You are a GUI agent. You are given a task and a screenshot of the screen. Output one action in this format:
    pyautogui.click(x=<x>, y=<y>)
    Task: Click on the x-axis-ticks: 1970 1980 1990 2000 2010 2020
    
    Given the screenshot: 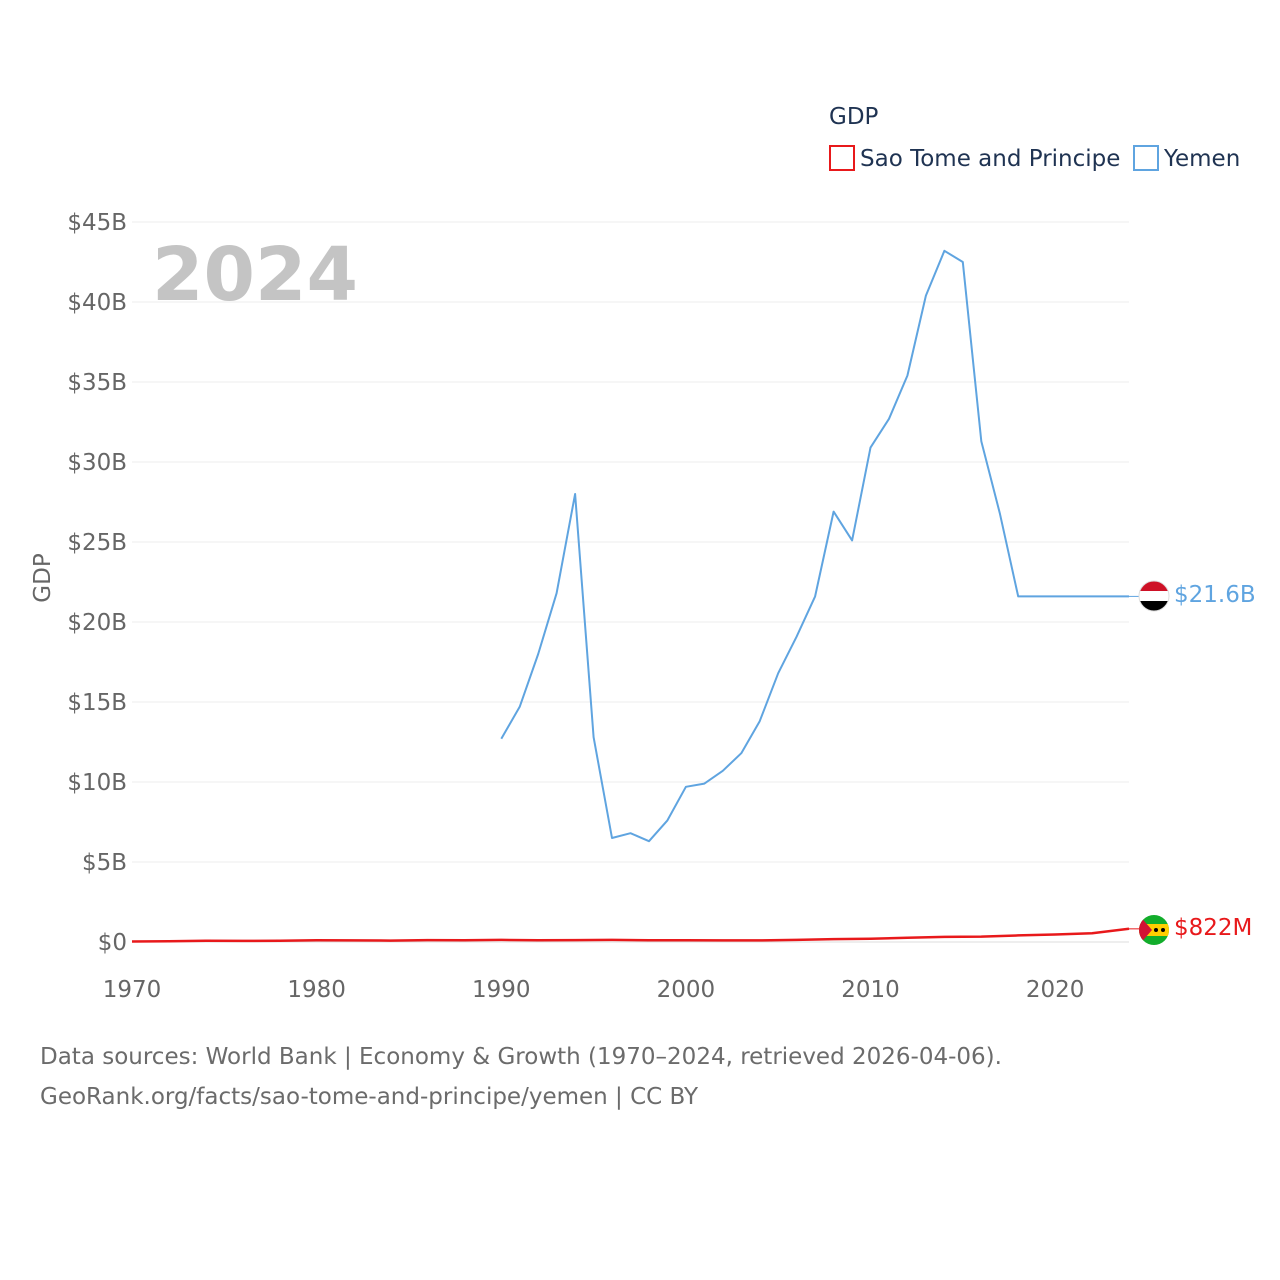 What is the action you would take?
    pyautogui.click(x=594, y=990)
    